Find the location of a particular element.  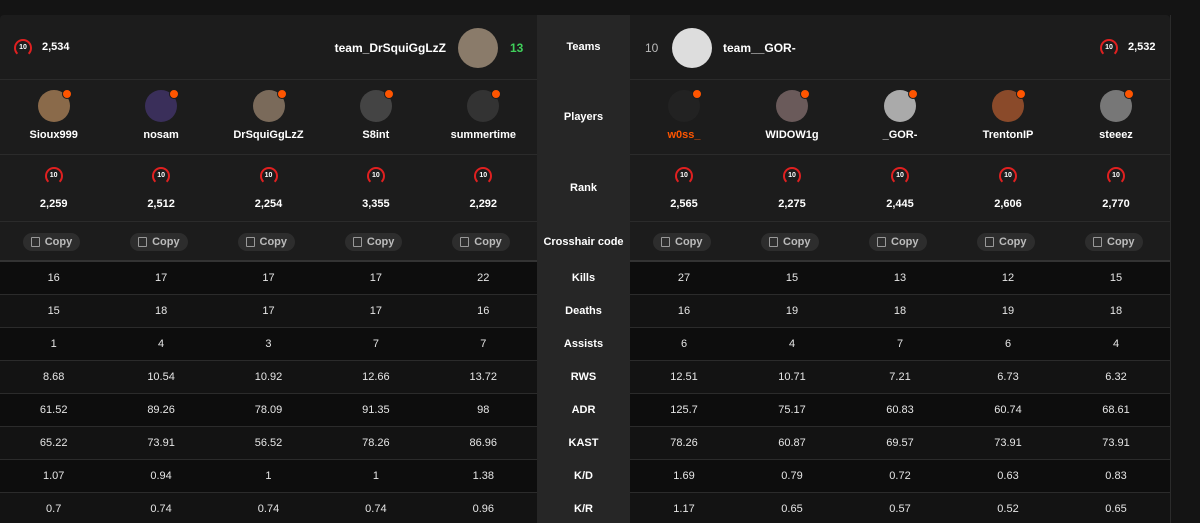

player-elo: 2,292 is located at coordinates (483, 204).